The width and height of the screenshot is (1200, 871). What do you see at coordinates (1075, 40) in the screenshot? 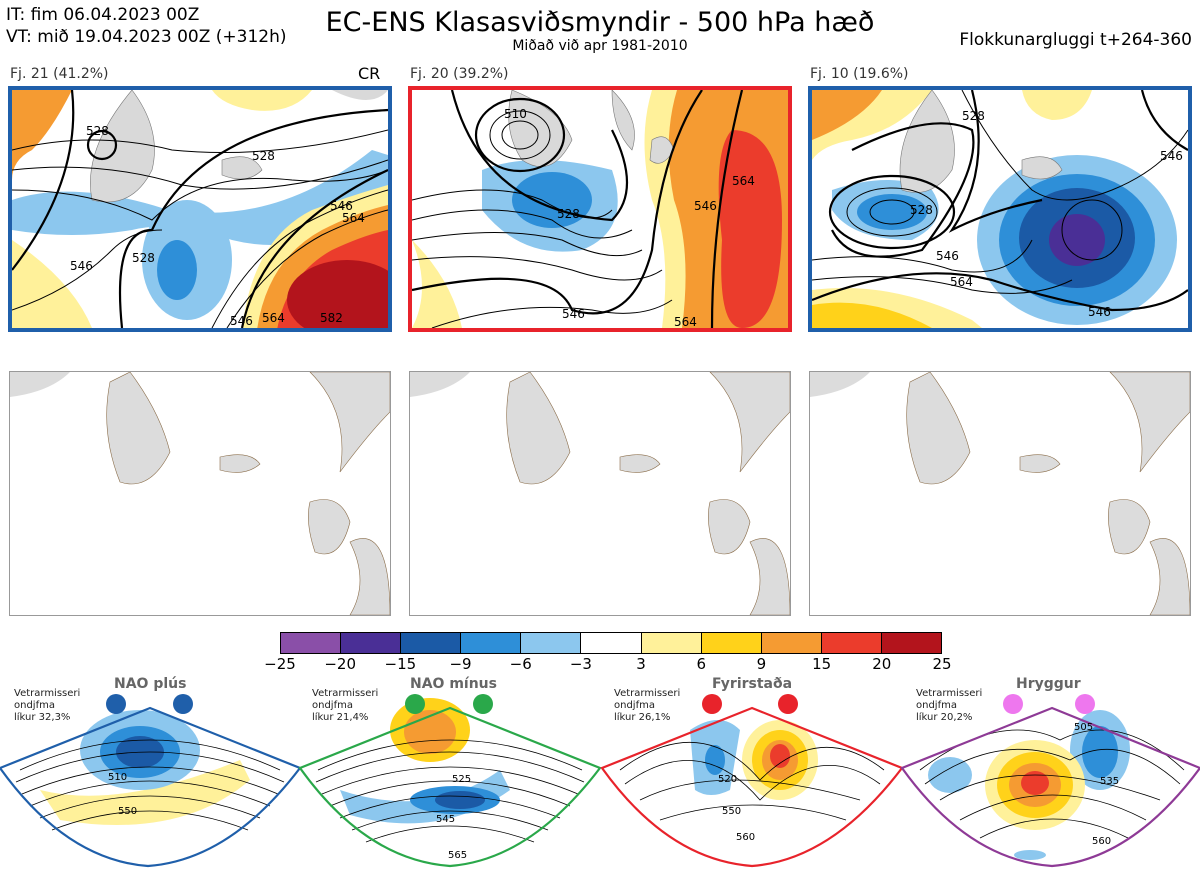
I see `classification-window: Flokkunargluggi t+264-360` at bounding box center [1075, 40].